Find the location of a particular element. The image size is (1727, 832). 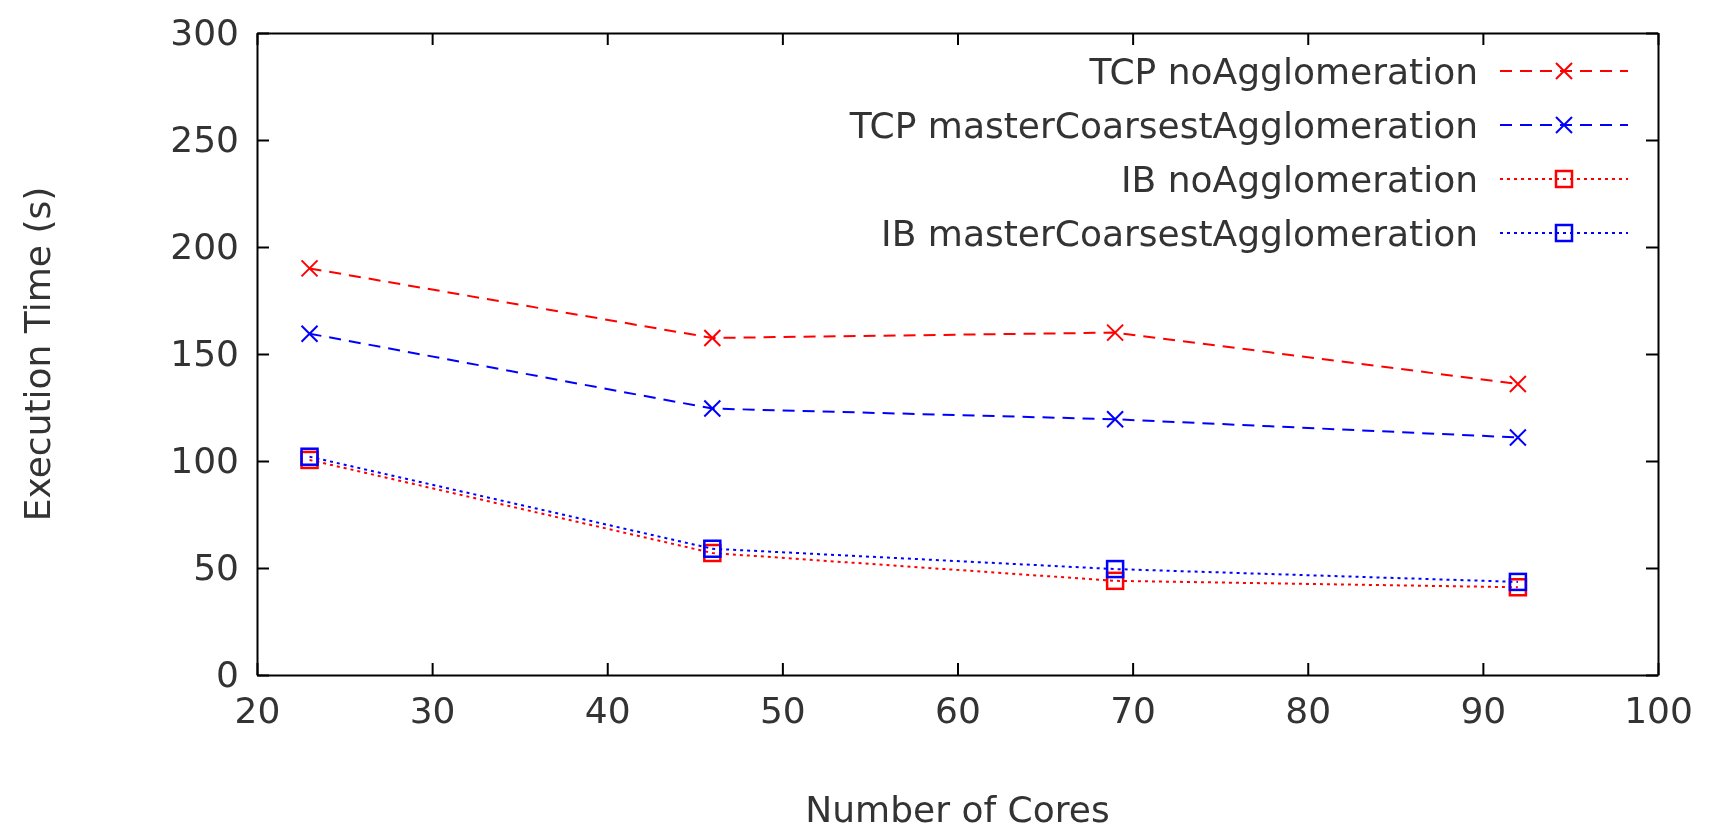

legend-label: TCP masterCoarsestAgglomeration is located at coordinates (1163, 125).